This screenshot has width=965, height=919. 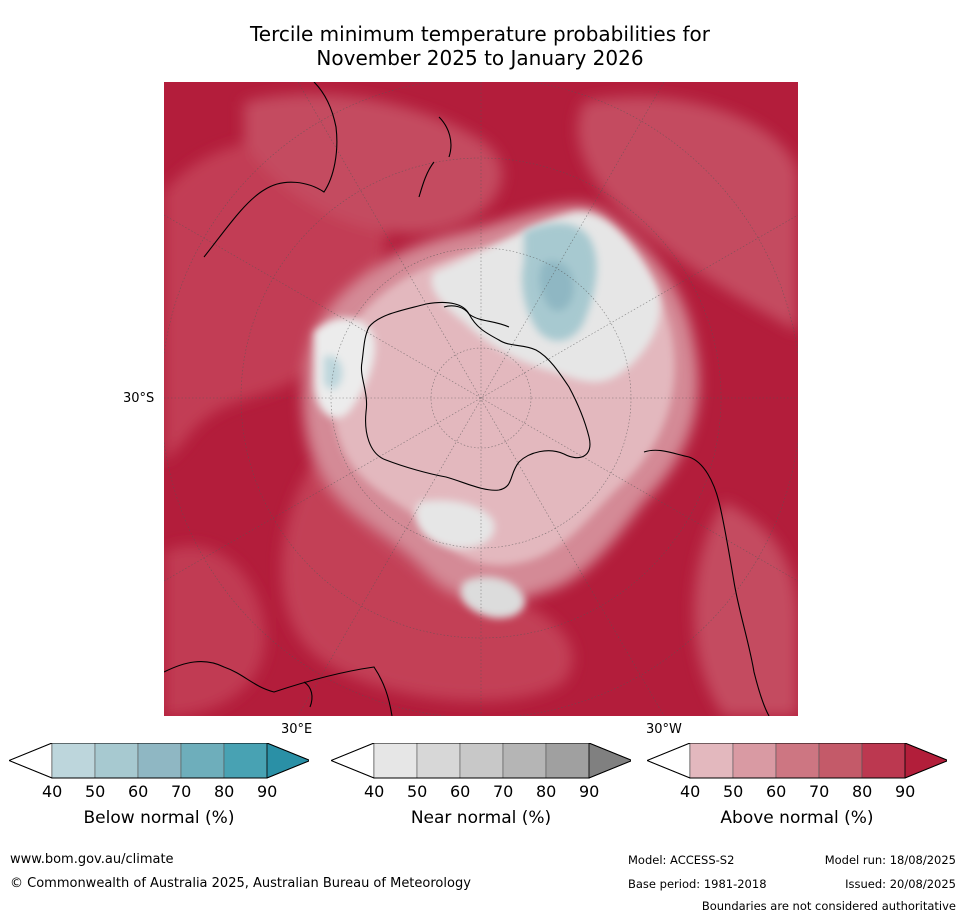 I want to click on colorbar-above-normal, so click(x=797, y=763).